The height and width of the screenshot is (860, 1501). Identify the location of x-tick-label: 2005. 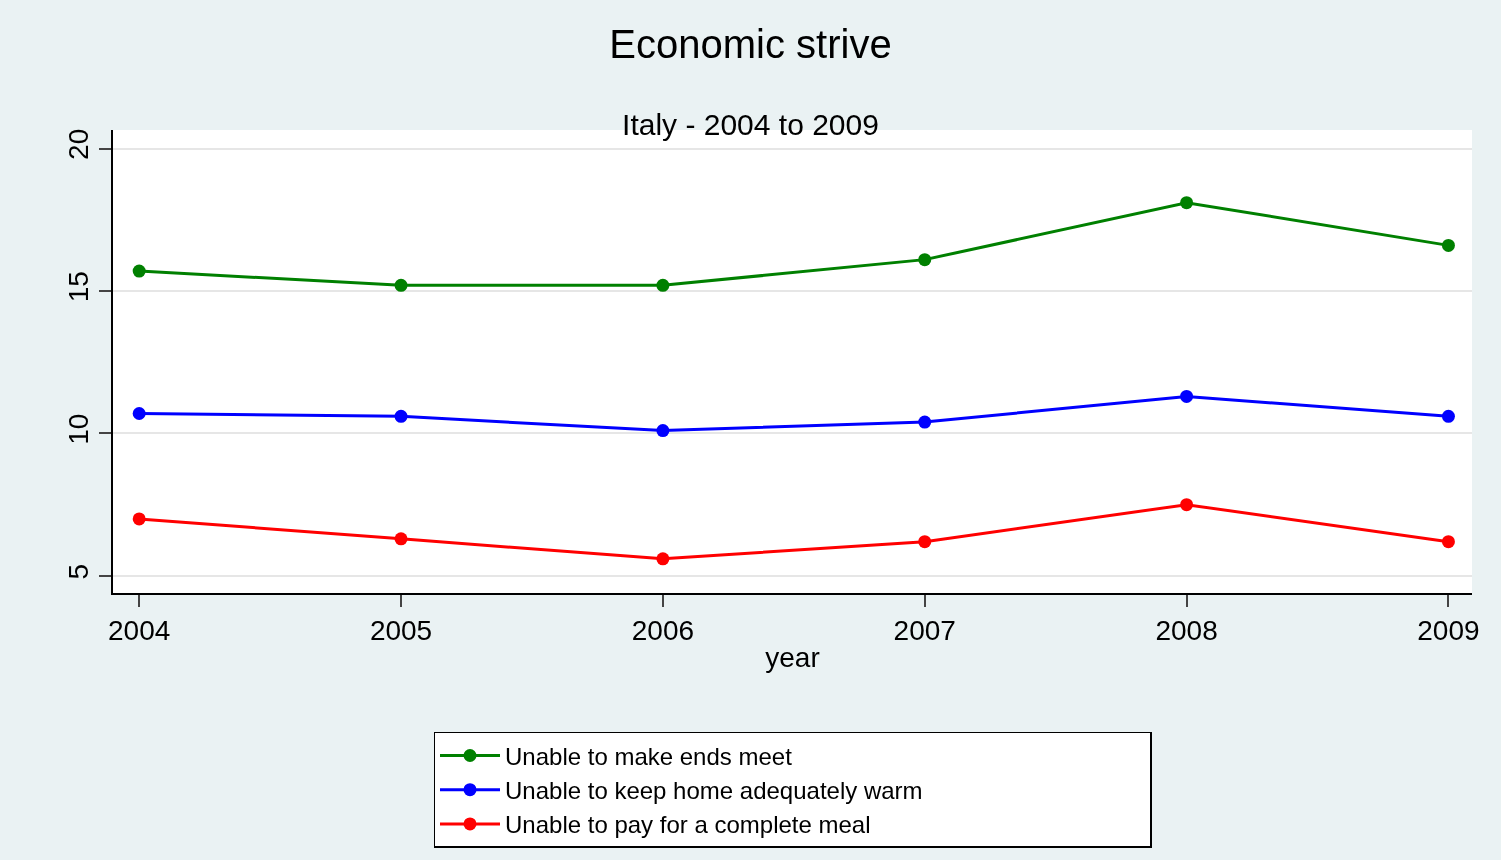
(401, 631).